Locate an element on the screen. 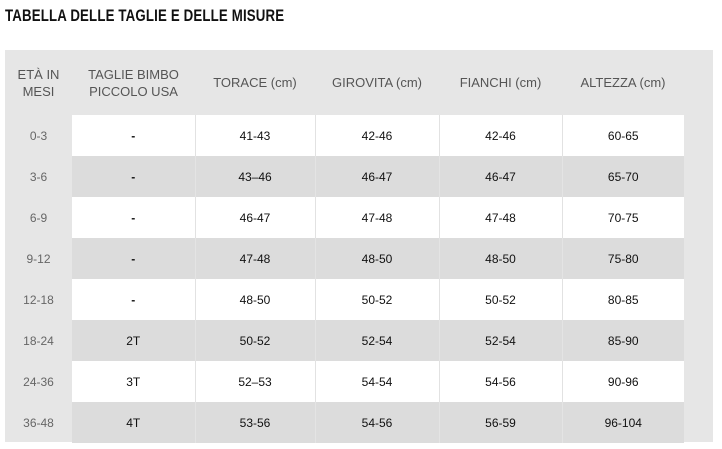 The image size is (722, 449). waist-cell: 50-52 is located at coordinates (376, 299).